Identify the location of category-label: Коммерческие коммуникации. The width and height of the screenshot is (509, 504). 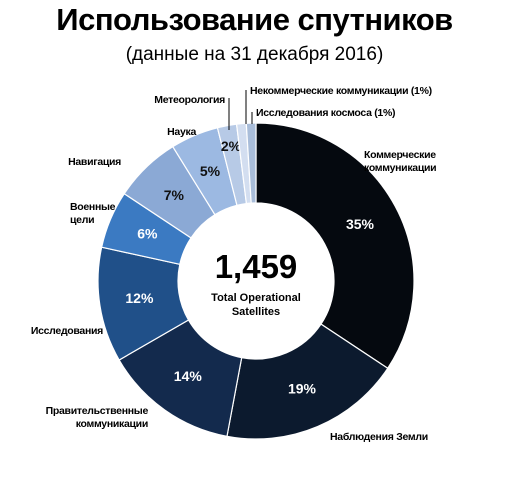
(400, 161).